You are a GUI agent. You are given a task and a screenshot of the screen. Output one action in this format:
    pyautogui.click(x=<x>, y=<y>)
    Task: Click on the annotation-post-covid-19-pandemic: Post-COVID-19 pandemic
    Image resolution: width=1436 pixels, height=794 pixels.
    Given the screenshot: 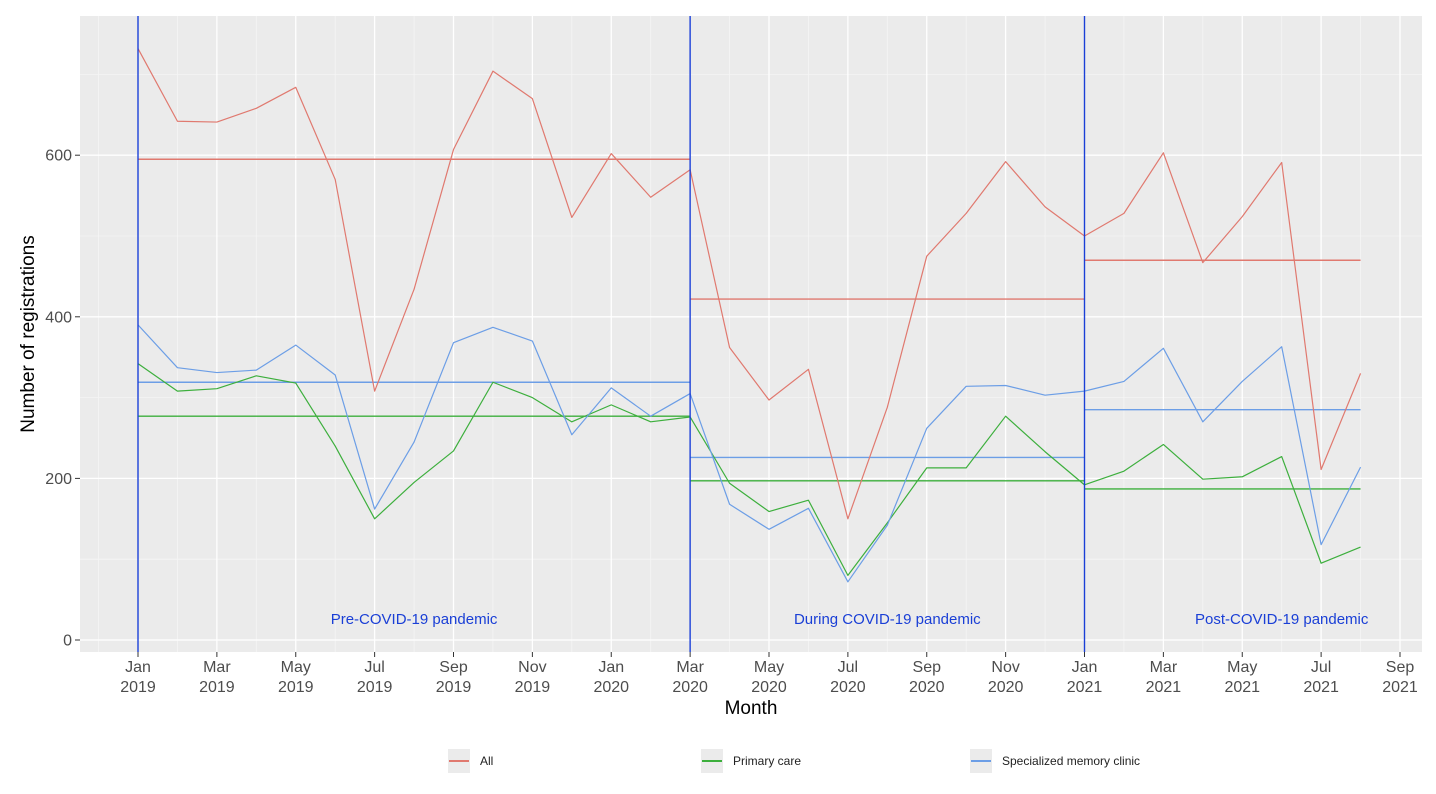 What is the action you would take?
    pyautogui.click(x=1282, y=619)
    